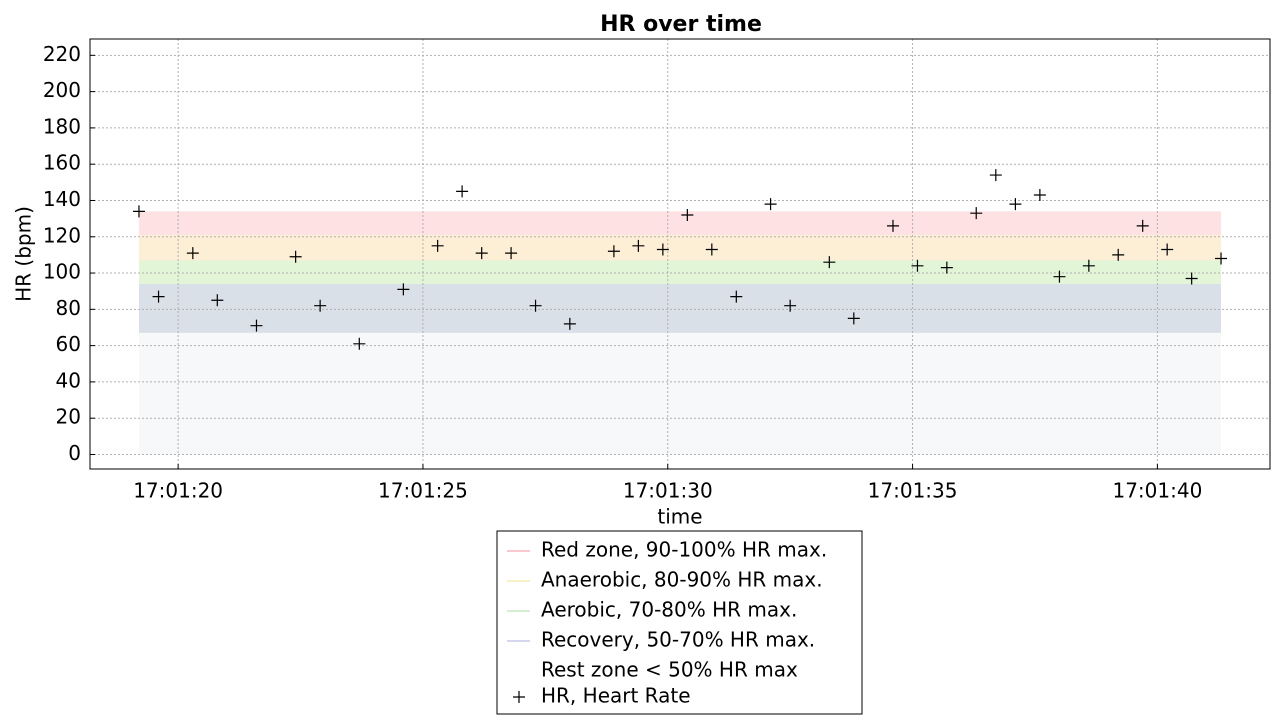  I want to click on legend-label: Recovery, 50-70% HR max., so click(678, 640).